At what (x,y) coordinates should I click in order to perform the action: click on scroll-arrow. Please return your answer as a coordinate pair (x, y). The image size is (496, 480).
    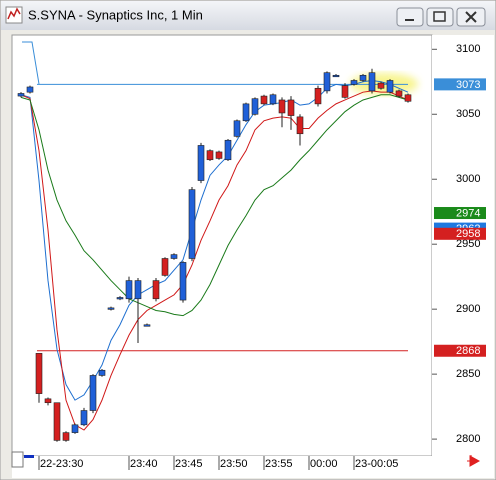
    Looking at the image, I should click on (474, 461).